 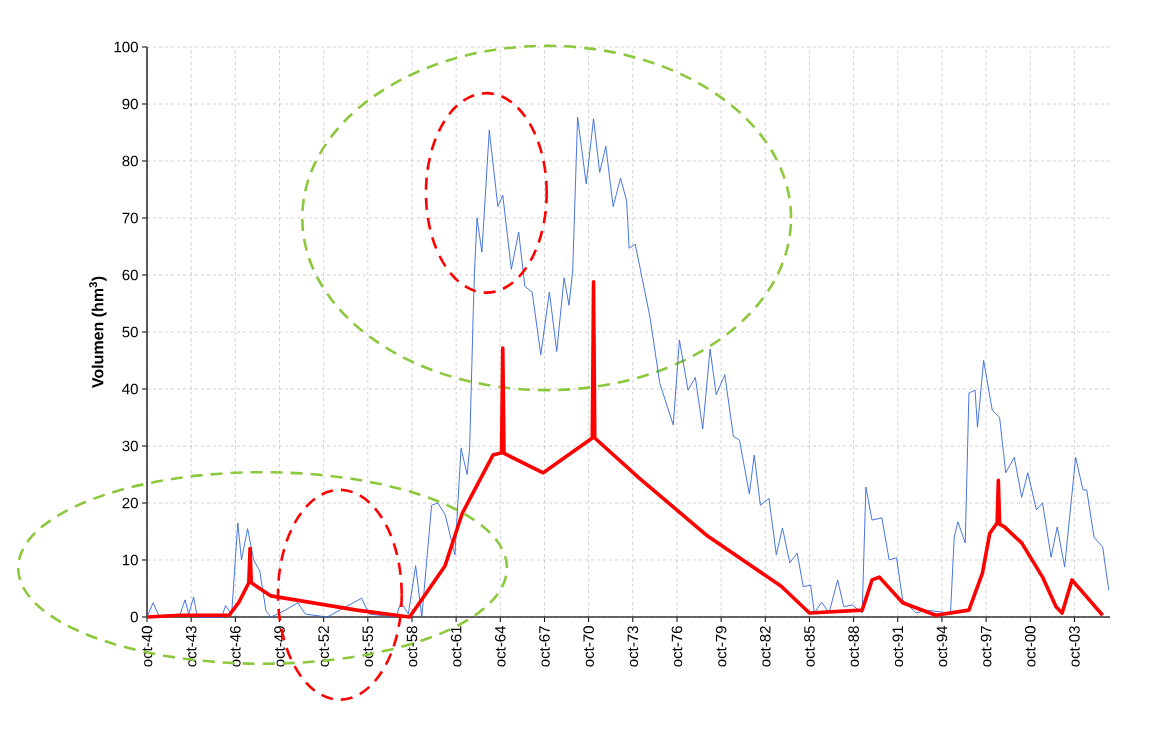 What do you see at coordinates (942, 646) in the screenshot?
I see `x-tick-label: oct-94` at bounding box center [942, 646].